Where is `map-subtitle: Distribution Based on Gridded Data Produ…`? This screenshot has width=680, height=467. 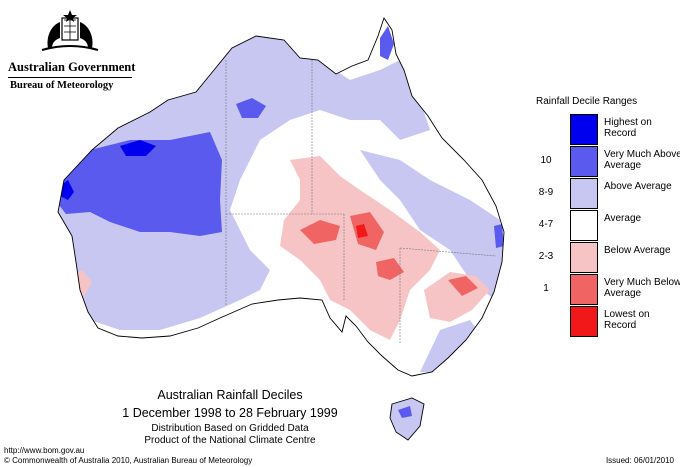
map-subtitle: Distribution Based on Gridded Data Produ… is located at coordinates (230, 435).